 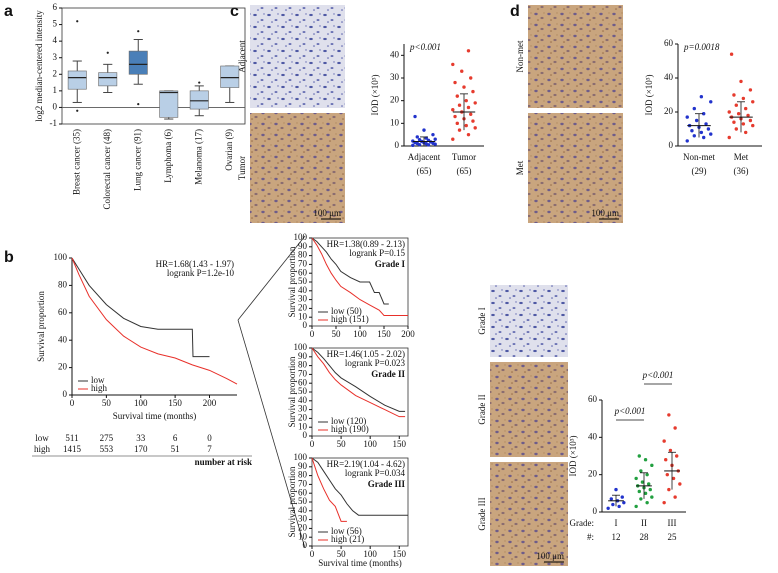 I want to click on annotation: logrank P=0.15, so click(x=377, y=253).